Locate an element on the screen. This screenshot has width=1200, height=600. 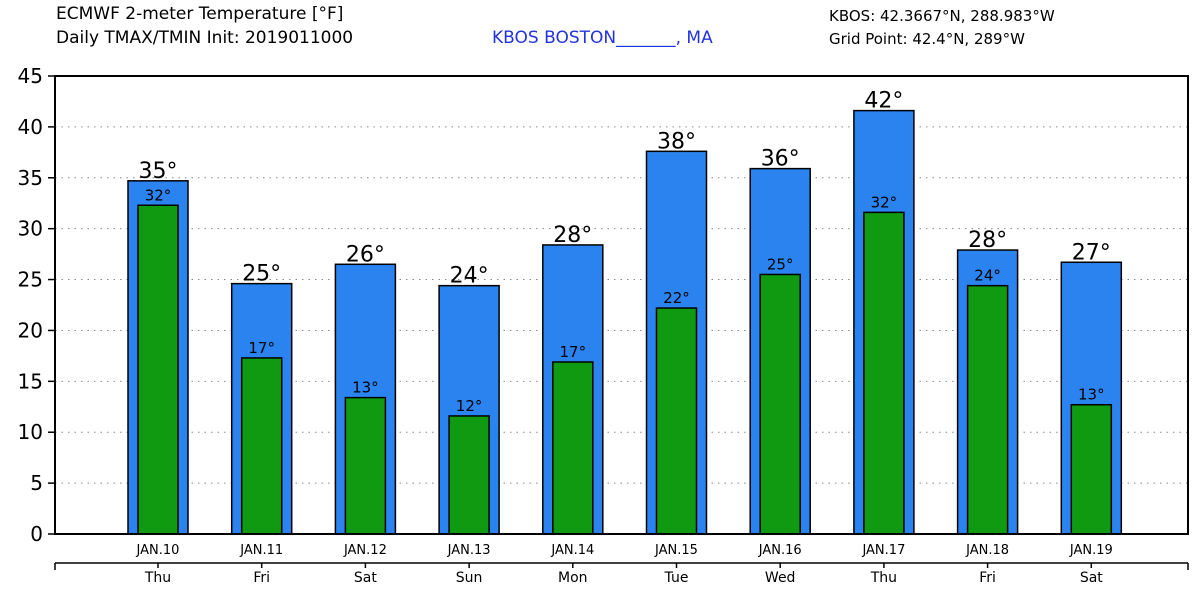
x-date-label: JAN.14 is located at coordinates (572, 550).